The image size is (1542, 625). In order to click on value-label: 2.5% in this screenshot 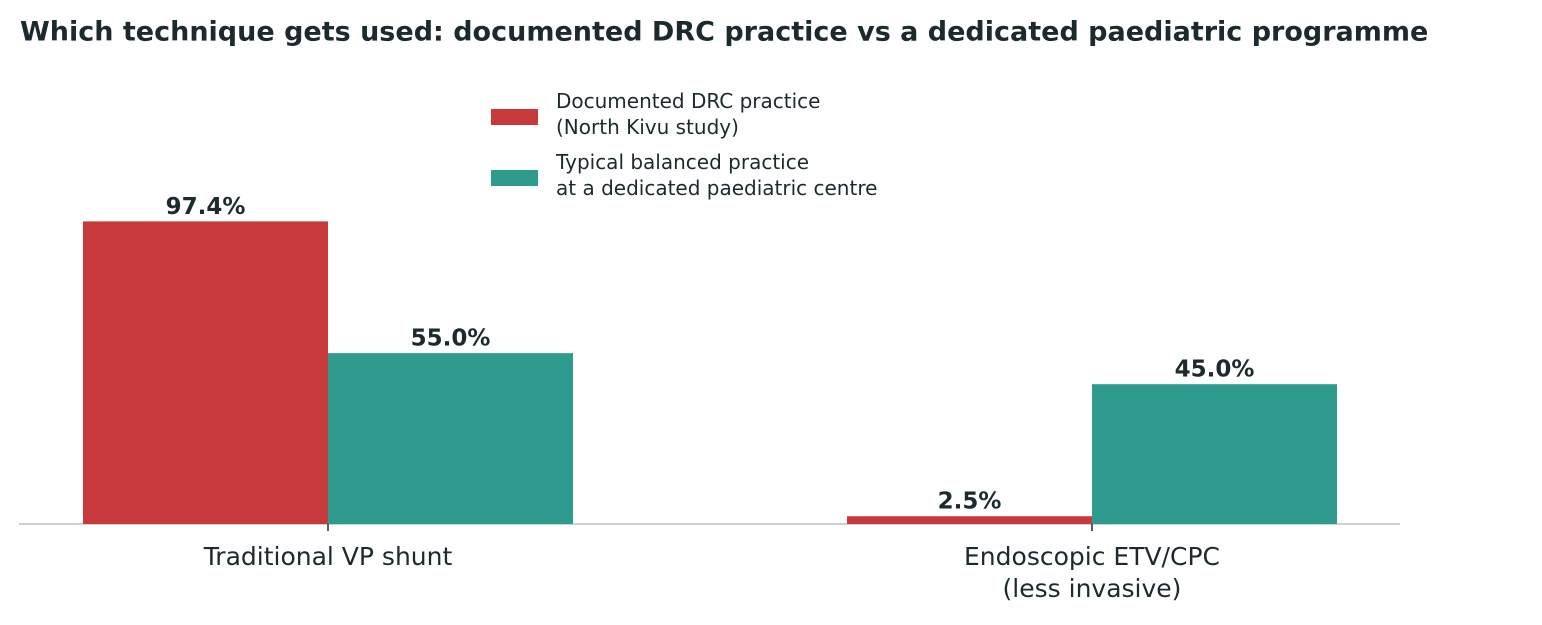, I will do `click(970, 502)`.